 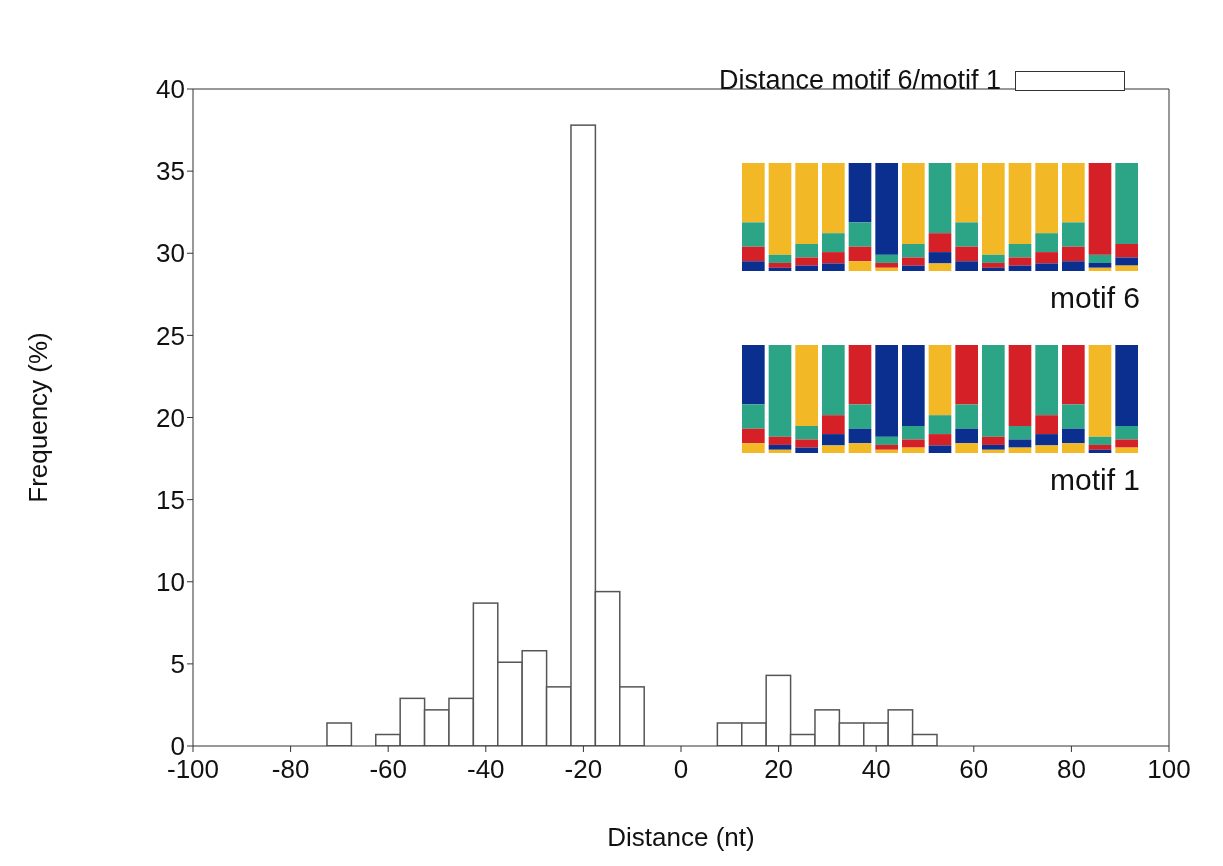 I want to click on y-tick-label: 40, so click(x=170, y=89).